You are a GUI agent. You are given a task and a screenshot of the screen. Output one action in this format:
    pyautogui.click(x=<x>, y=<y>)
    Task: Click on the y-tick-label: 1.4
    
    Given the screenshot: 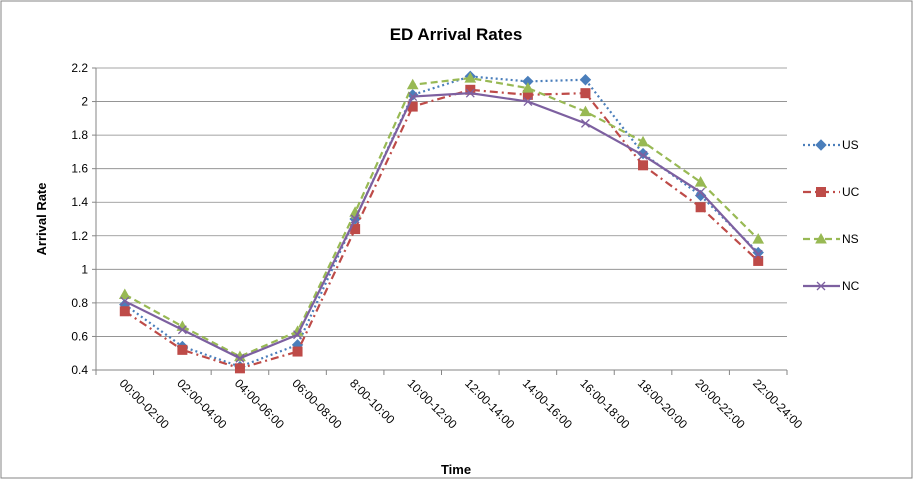 What is the action you would take?
    pyautogui.click(x=79, y=202)
    